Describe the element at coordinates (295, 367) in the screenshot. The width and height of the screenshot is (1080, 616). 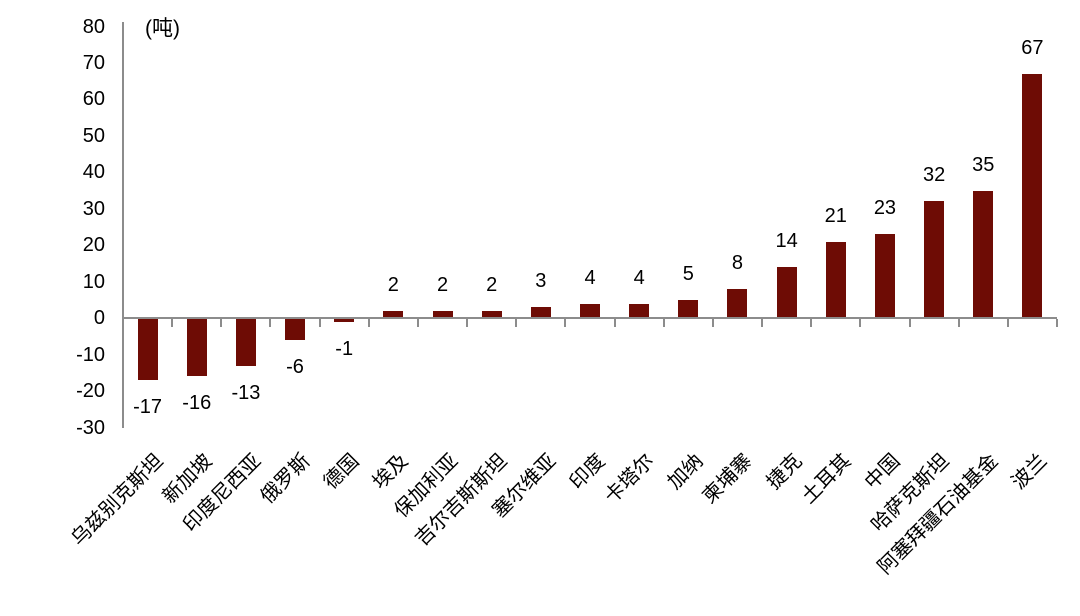
I see `bar-value-label: -6` at that location.